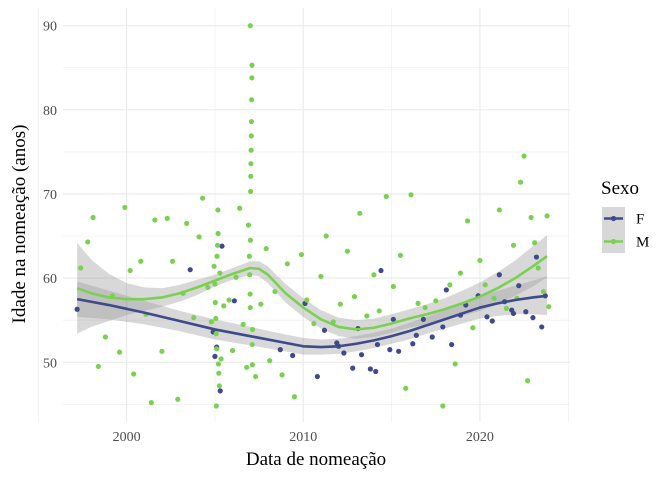 The height and width of the screenshot is (485, 672). Describe the element at coordinates (640, 220) in the screenshot. I see `legend-label-f: F` at that location.